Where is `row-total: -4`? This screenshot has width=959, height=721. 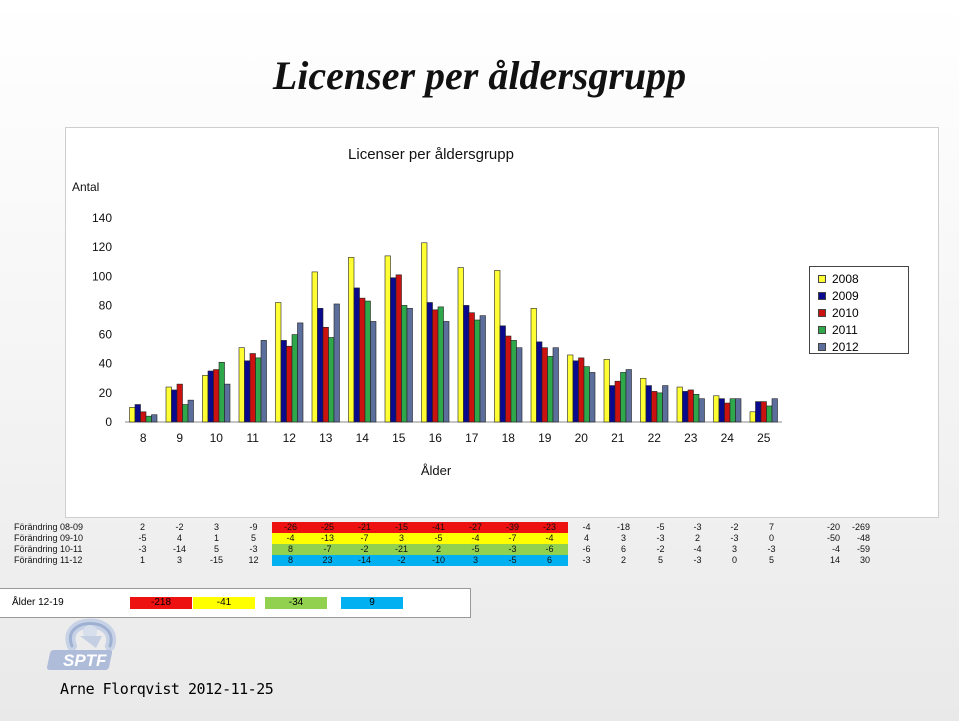 row-total: -4 is located at coordinates (835, 549).